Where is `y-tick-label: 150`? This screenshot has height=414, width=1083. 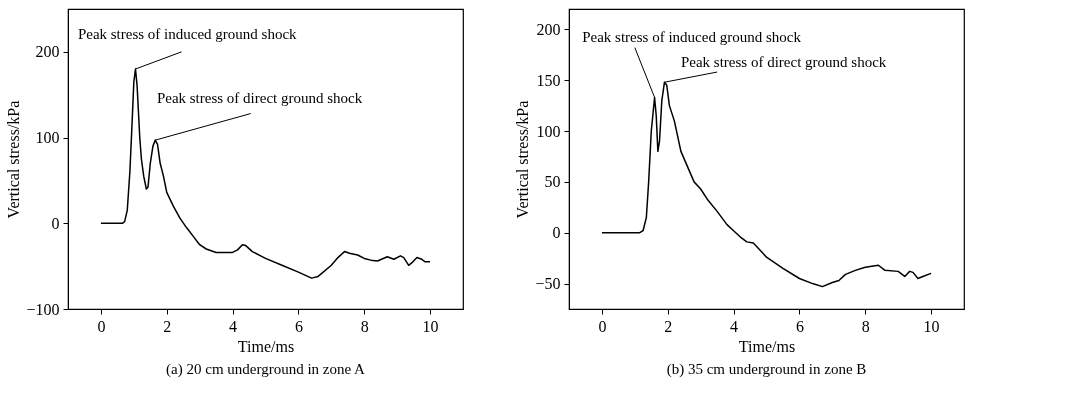 y-tick-label: 150 is located at coordinates (548, 80).